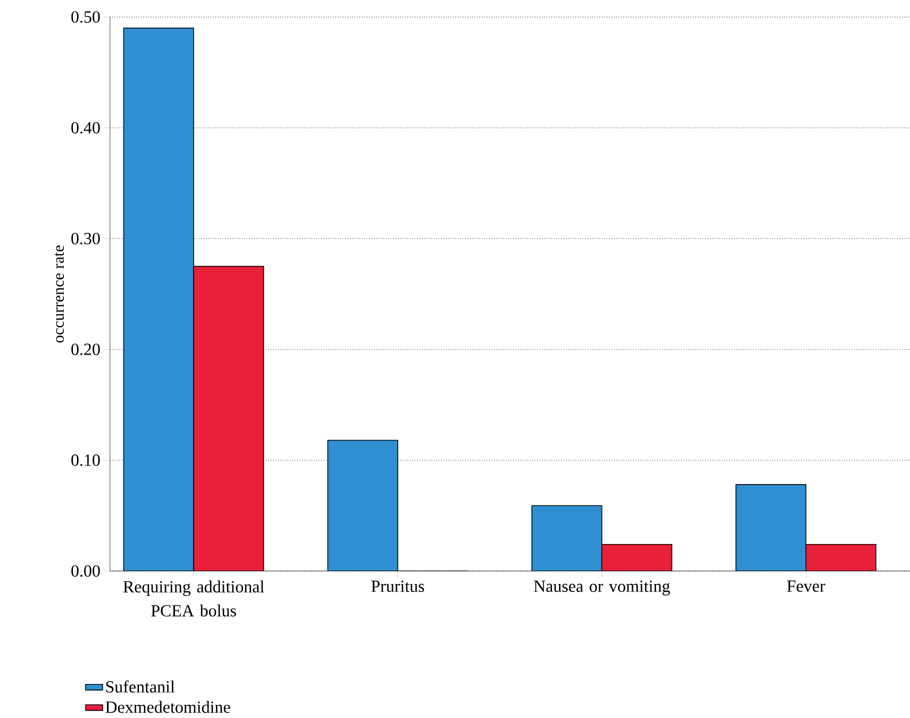  Describe the element at coordinates (397, 586) in the screenshot. I see `x-tick-label: Pruritus` at that location.